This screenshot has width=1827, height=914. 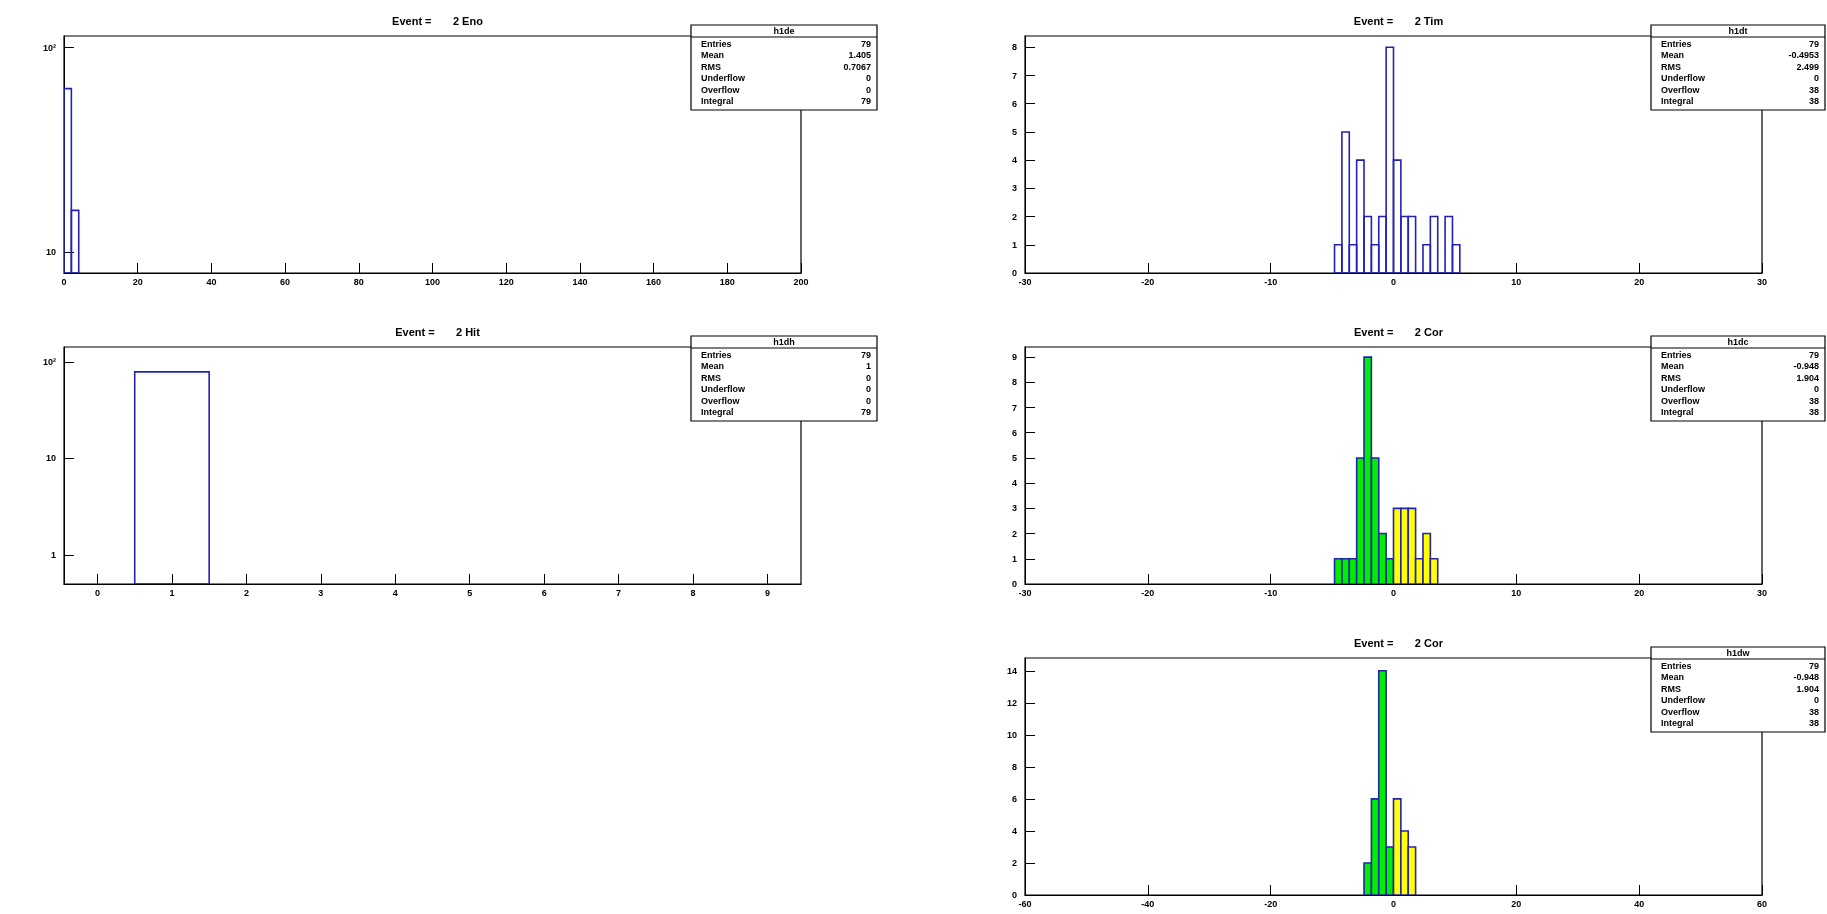 I want to click on chart-title: Event = 2 Eno, so click(x=438, y=20).